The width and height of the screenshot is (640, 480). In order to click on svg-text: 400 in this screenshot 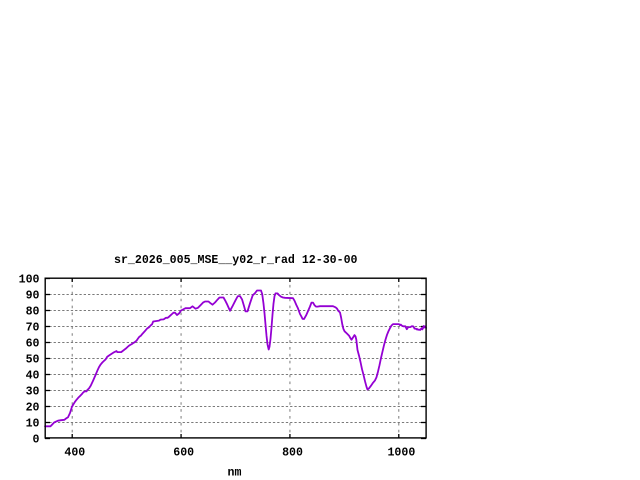, I will do `click(74, 453)`.